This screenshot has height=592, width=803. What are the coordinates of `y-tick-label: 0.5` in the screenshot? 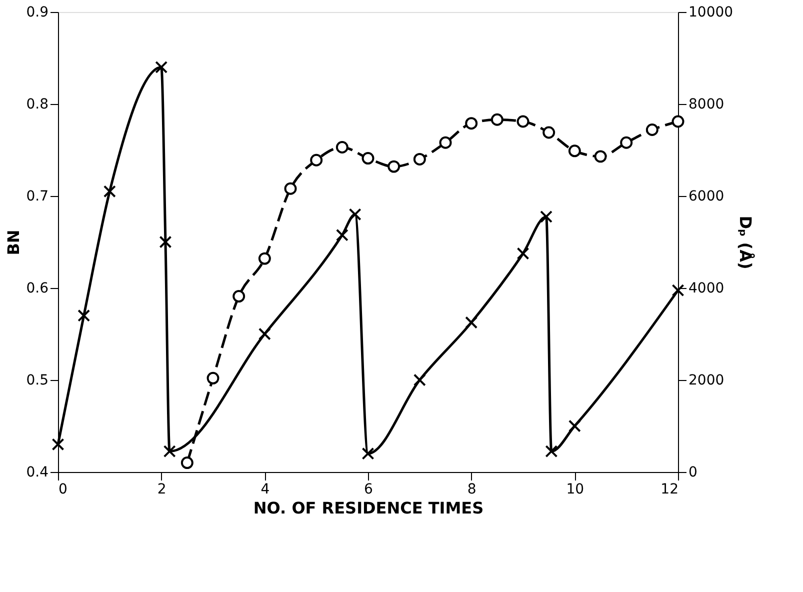 It's located at (37, 380).